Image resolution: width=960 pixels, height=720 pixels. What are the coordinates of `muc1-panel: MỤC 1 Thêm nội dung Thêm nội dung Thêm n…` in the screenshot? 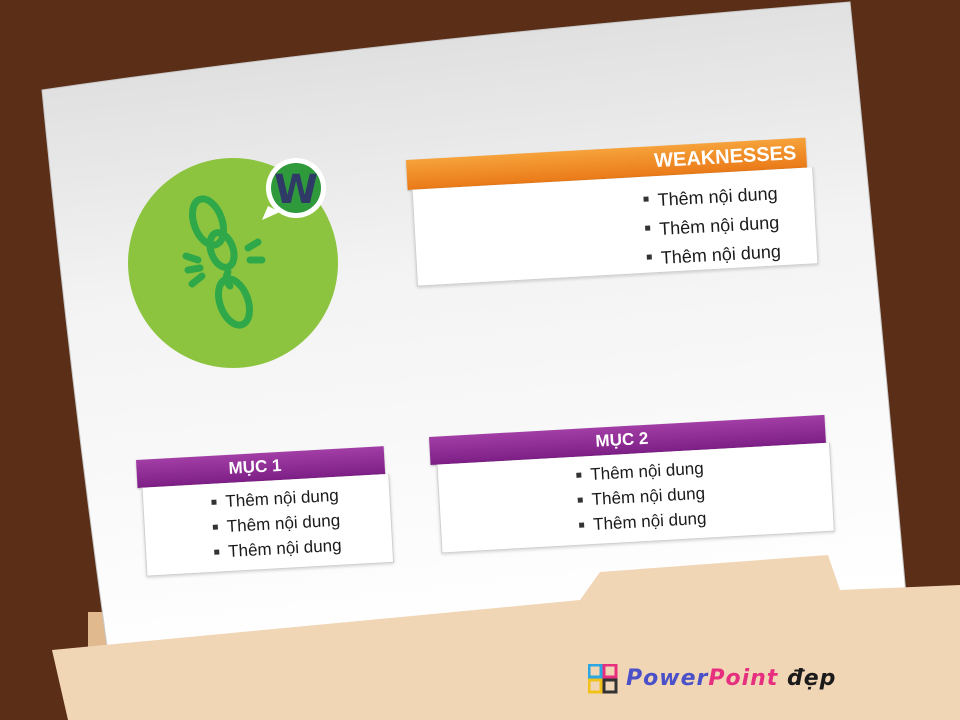 It's located at (265, 511).